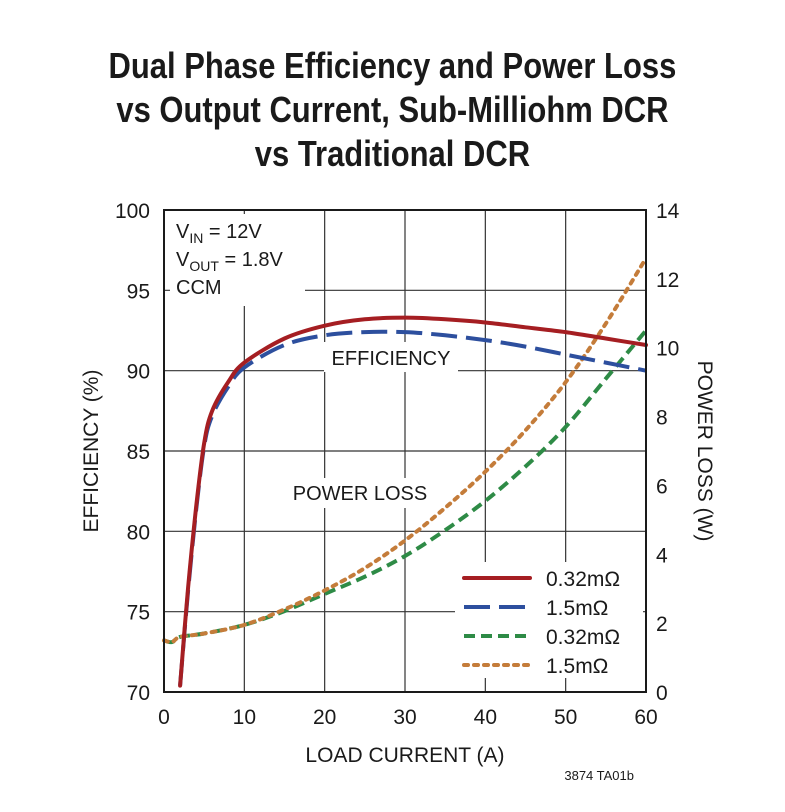  What do you see at coordinates (138, 532) in the screenshot?
I see `y-tick-label: 80` at bounding box center [138, 532].